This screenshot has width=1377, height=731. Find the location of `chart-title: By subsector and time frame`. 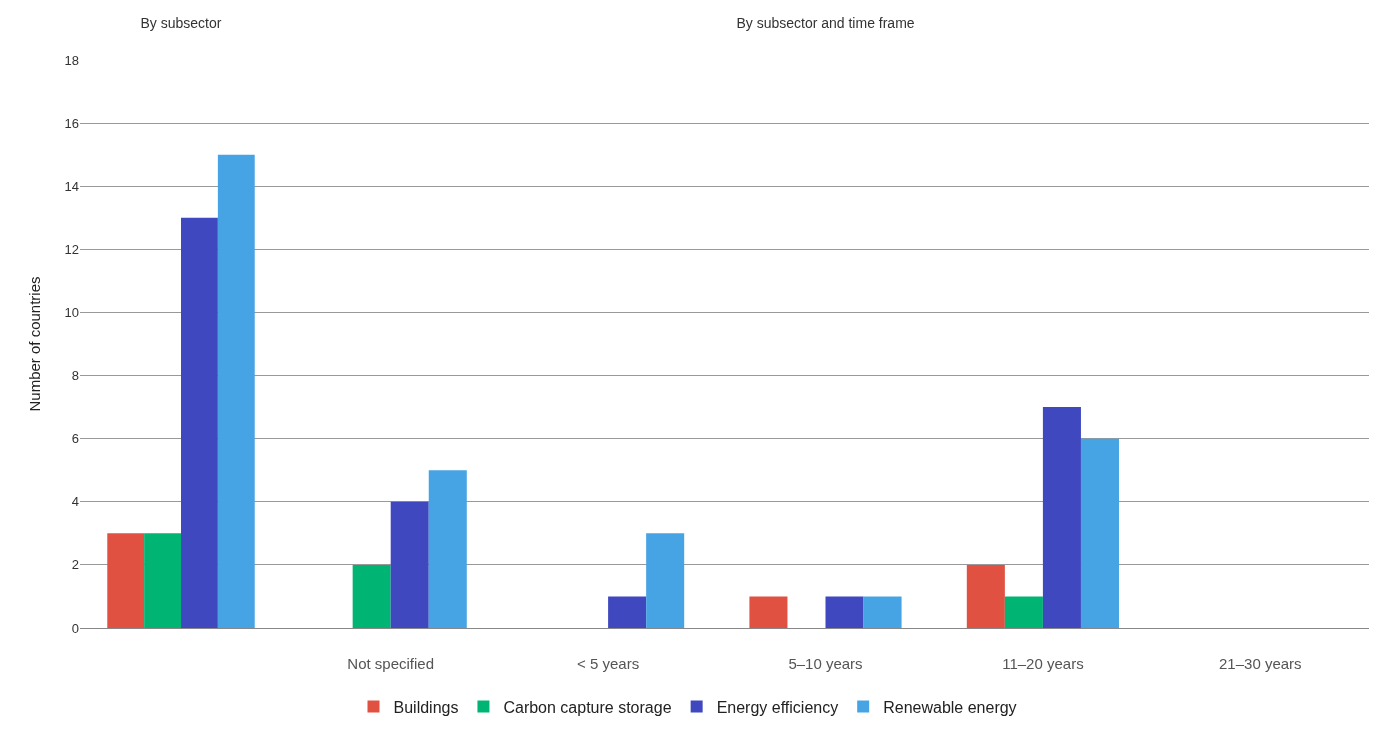

chart-title: By subsector and time frame is located at coordinates (825, 22).